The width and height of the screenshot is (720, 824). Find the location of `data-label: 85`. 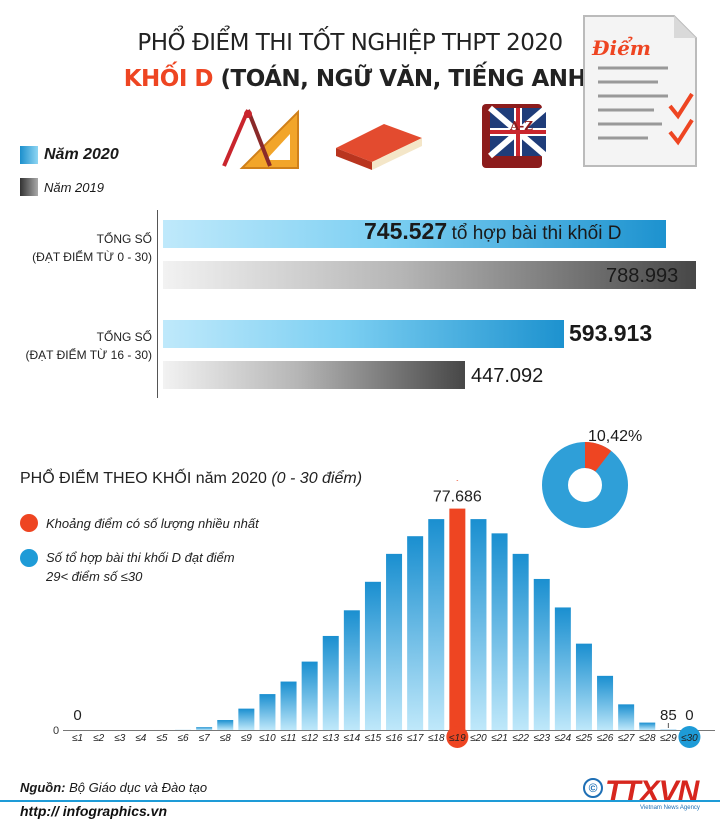

data-label: 85 is located at coordinates (668, 715).